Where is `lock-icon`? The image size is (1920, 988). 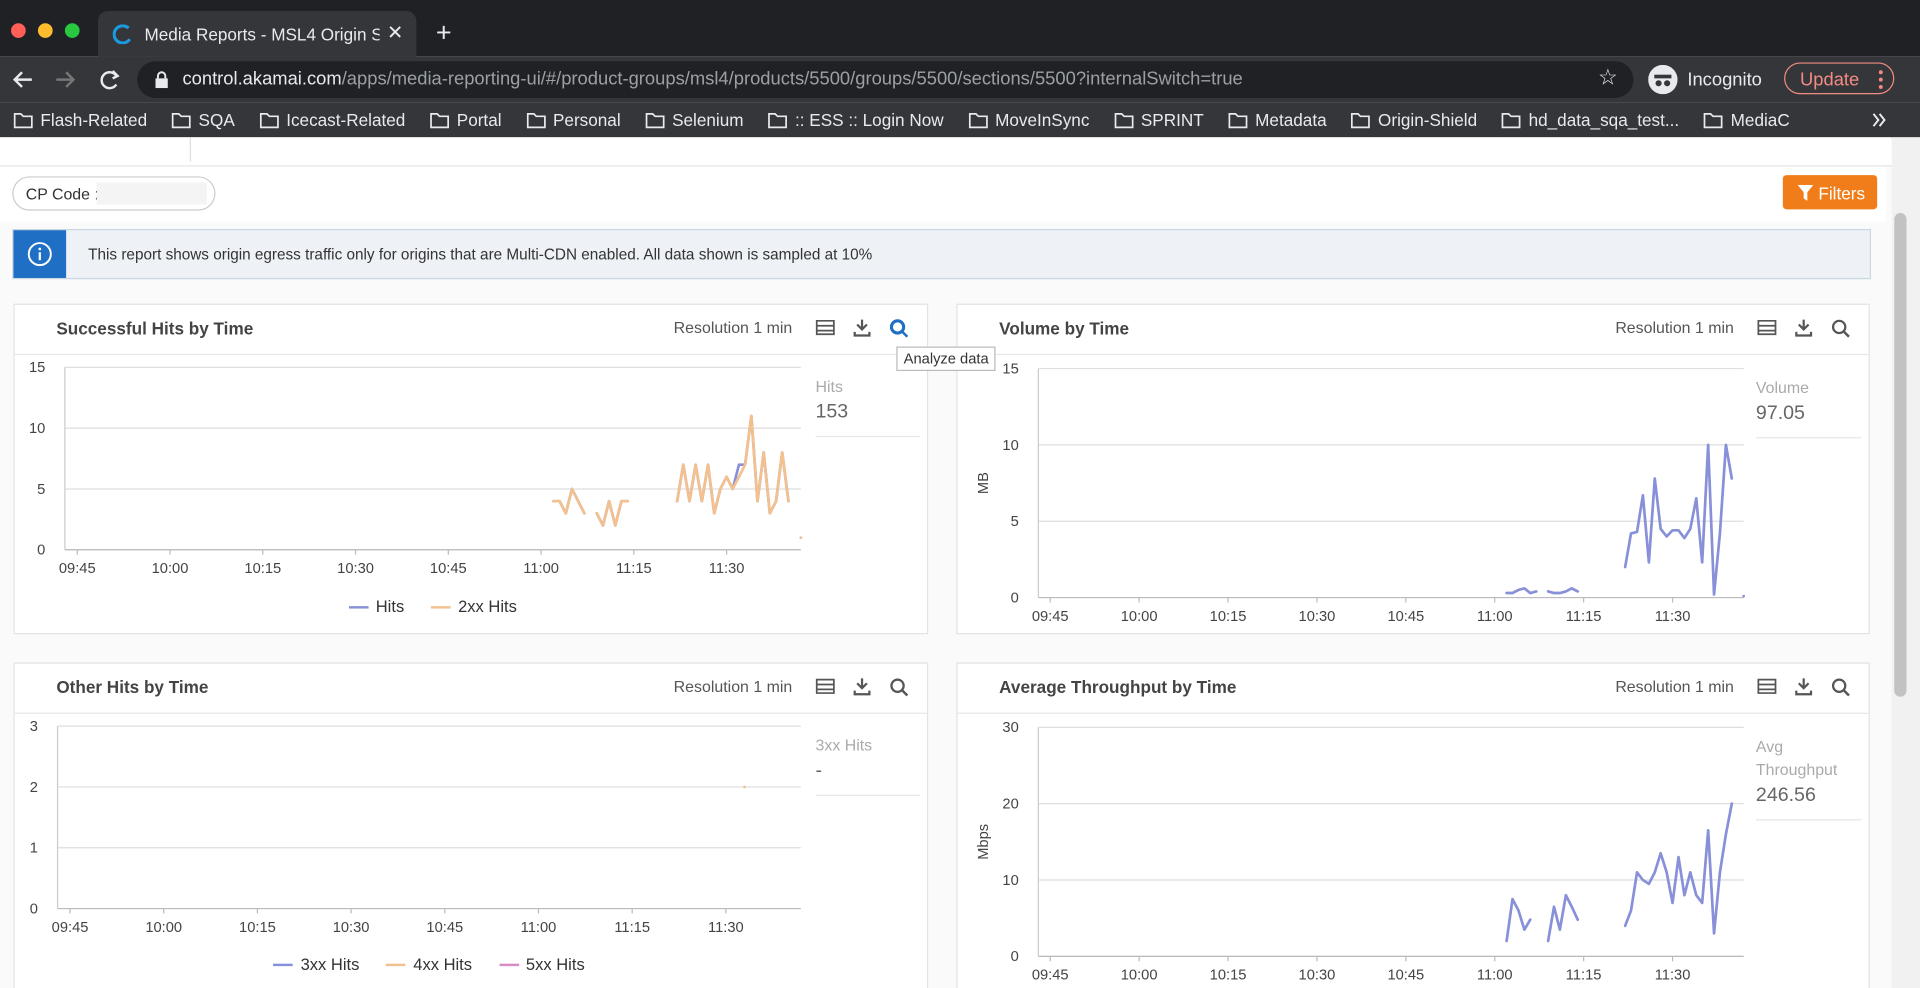 lock-icon is located at coordinates (161, 80).